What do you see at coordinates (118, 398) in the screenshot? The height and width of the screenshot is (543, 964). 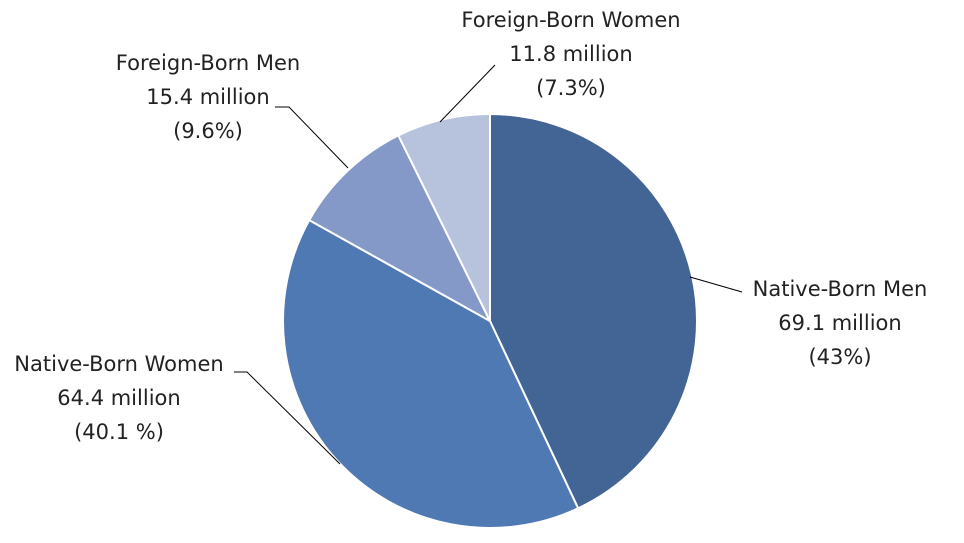 I see `slice-value-label-native-born-women: 64.4 million` at bounding box center [118, 398].